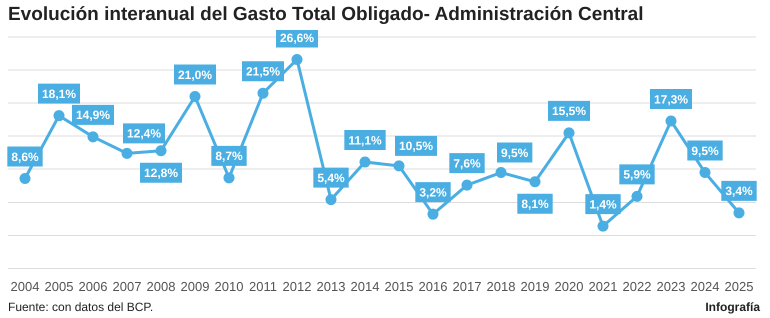 The width and height of the screenshot is (770, 318). What do you see at coordinates (93, 286) in the screenshot?
I see `x-tick-label: 2006` at bounding box center [93, 286].